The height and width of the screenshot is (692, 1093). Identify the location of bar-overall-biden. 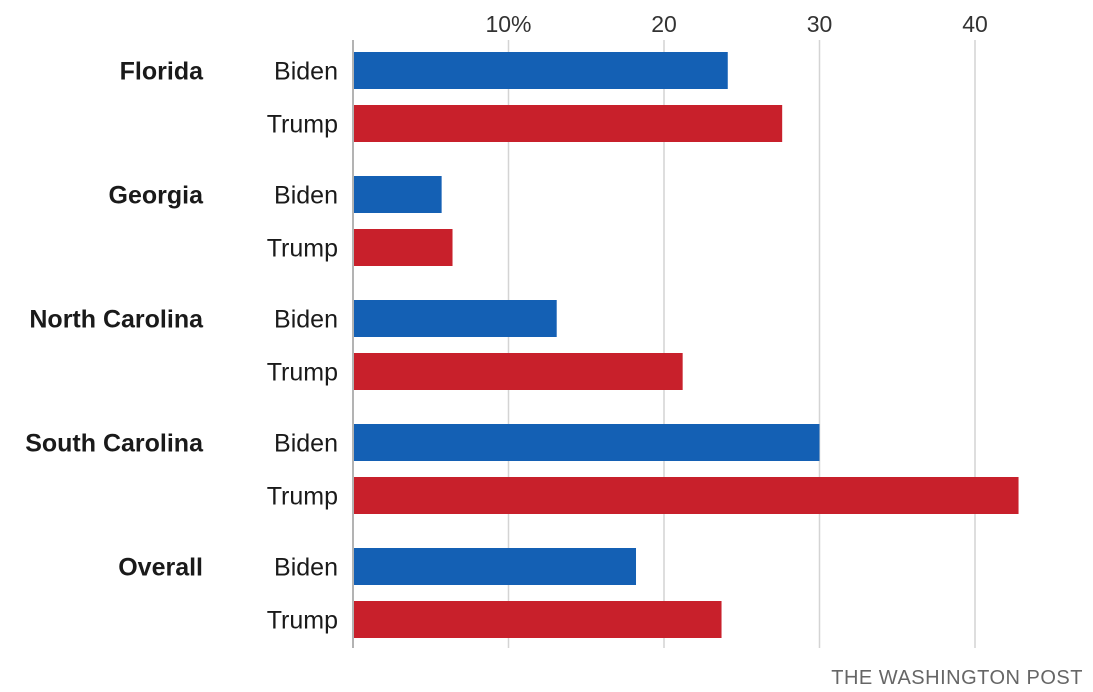
(495, 566).